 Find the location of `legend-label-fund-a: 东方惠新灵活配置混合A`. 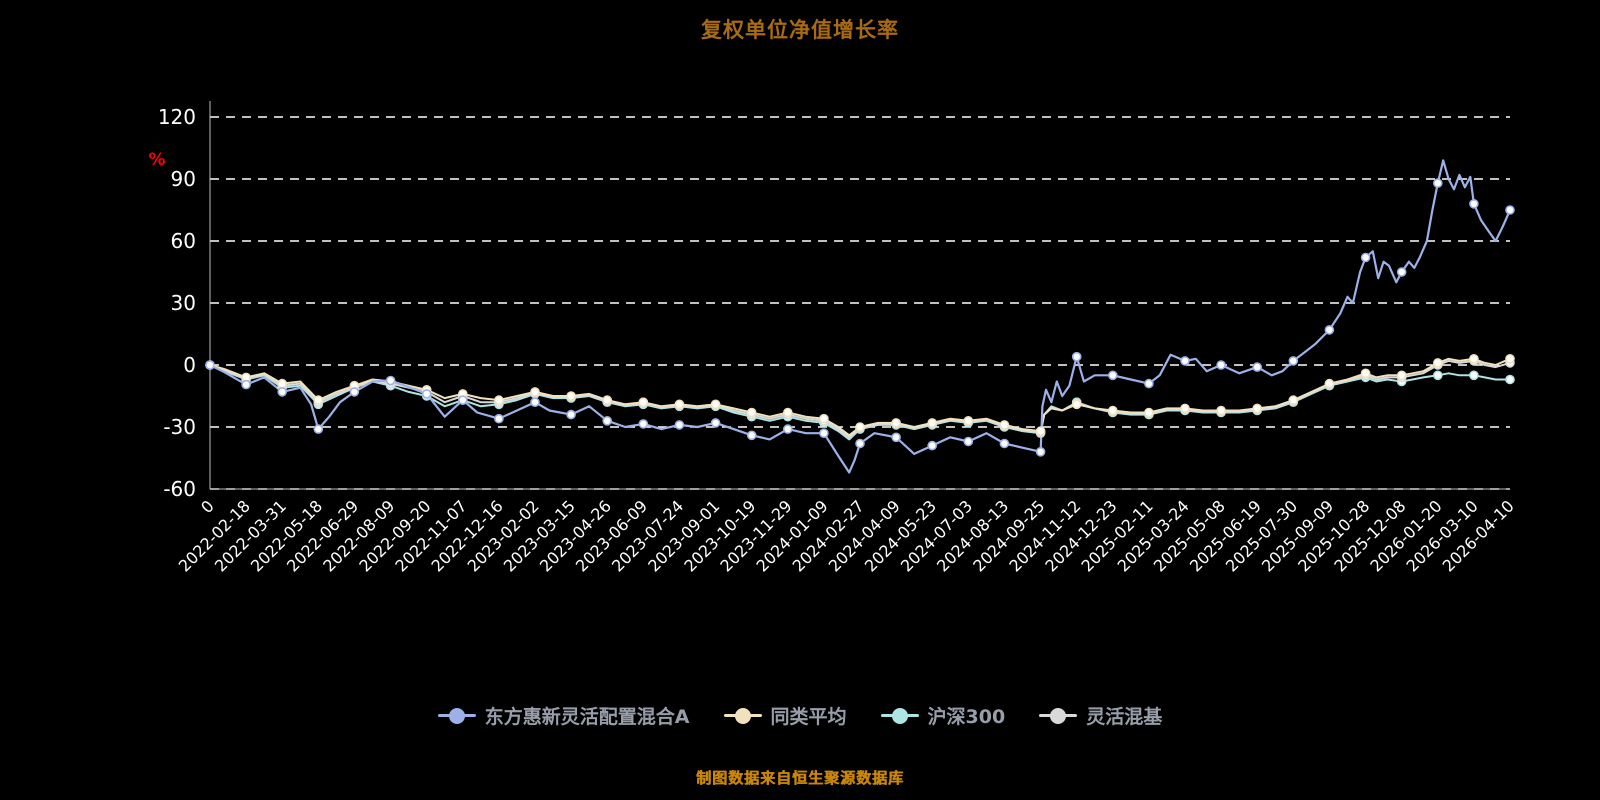

legend-label-fund-a: 东方惠新灵活配置混合A is located at coordinates (587, 717).